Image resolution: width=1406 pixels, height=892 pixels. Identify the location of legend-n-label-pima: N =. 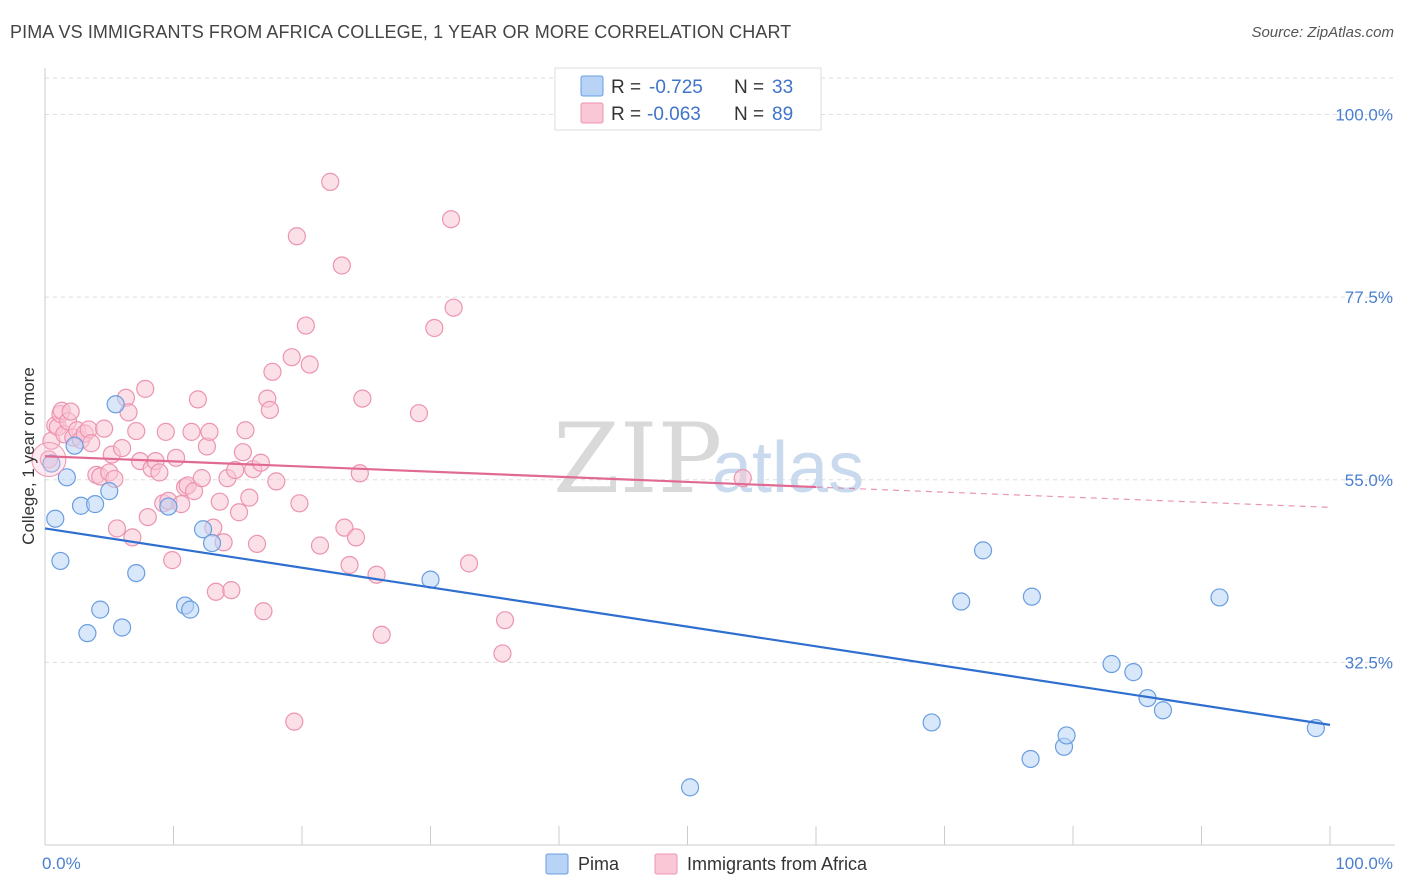
(749, 87).